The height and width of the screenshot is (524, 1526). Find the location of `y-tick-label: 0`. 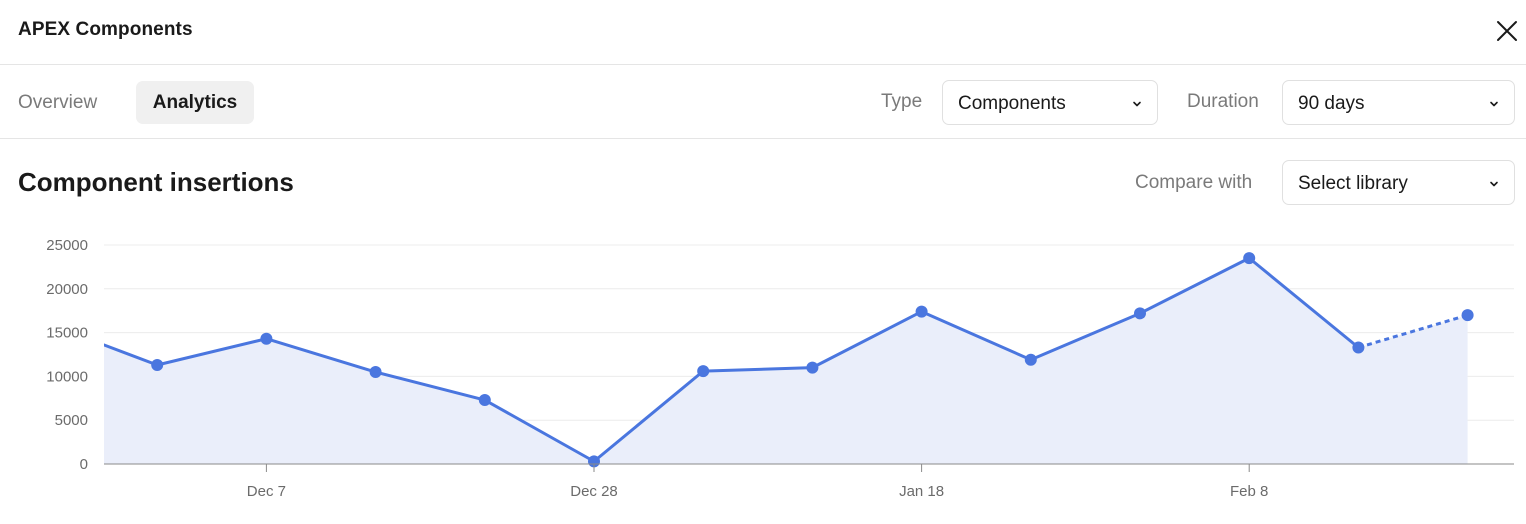

y-tick-label: 0 is located at coordinates (84, 464).